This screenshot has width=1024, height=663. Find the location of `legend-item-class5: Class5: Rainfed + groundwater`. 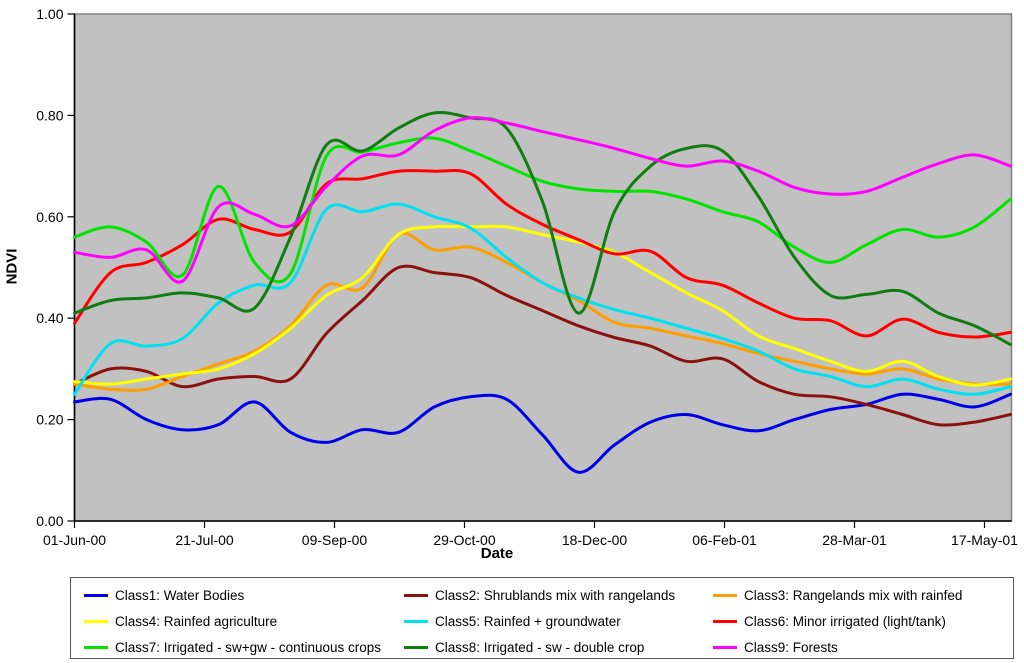

legend-item-class5: Class5: Rainfed + groundwater is located at coordinates (512, 621).